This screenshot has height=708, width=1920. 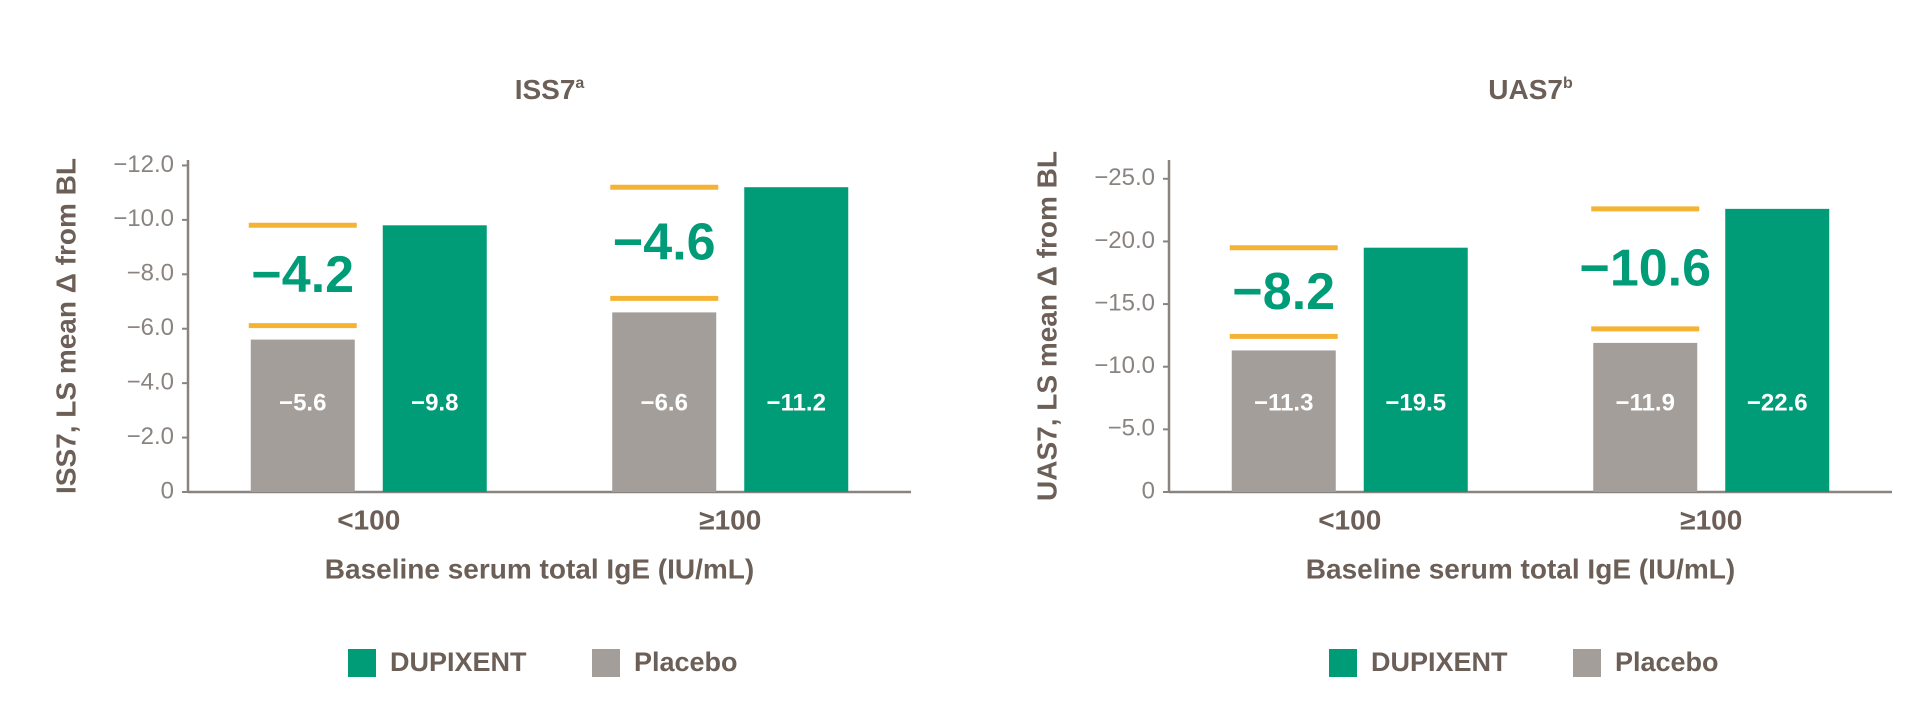 I want to click on y-tick-label: −5.0, so click(x=1131, y=428).